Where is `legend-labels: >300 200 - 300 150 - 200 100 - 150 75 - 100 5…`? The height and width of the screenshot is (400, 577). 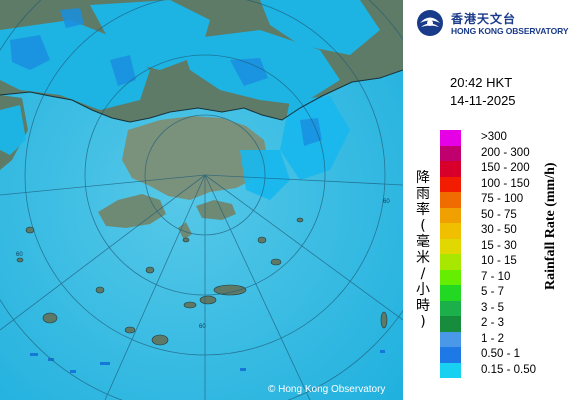 legend-labels: >300 200 - 300 150 - 200 100 - 150 75 - 100 5… is located at coordinates (516, 254).